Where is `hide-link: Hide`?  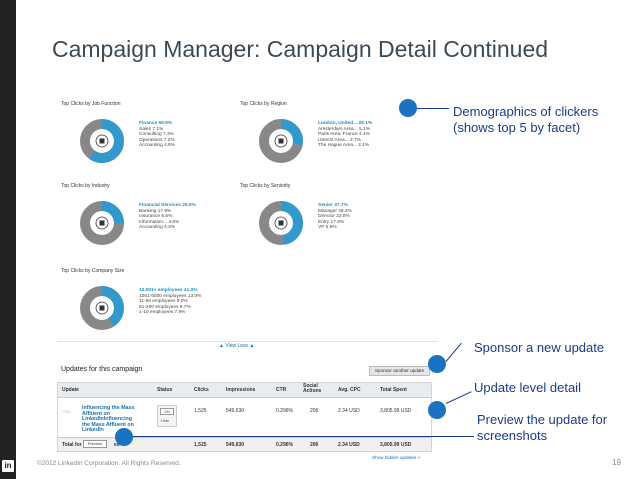 hide-link: Hide is located at coordinates (165, 420).